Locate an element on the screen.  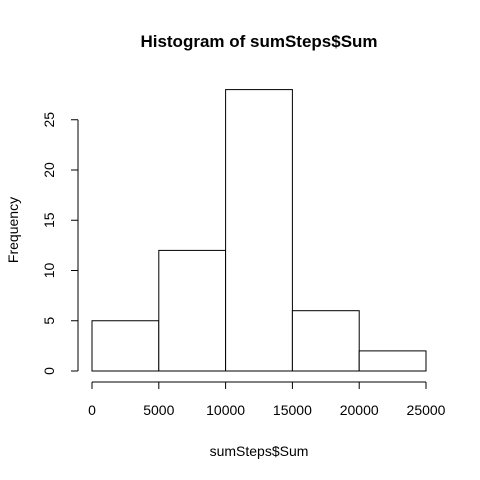
x-tick-label: 10000 is located at coordinates (225, 410).